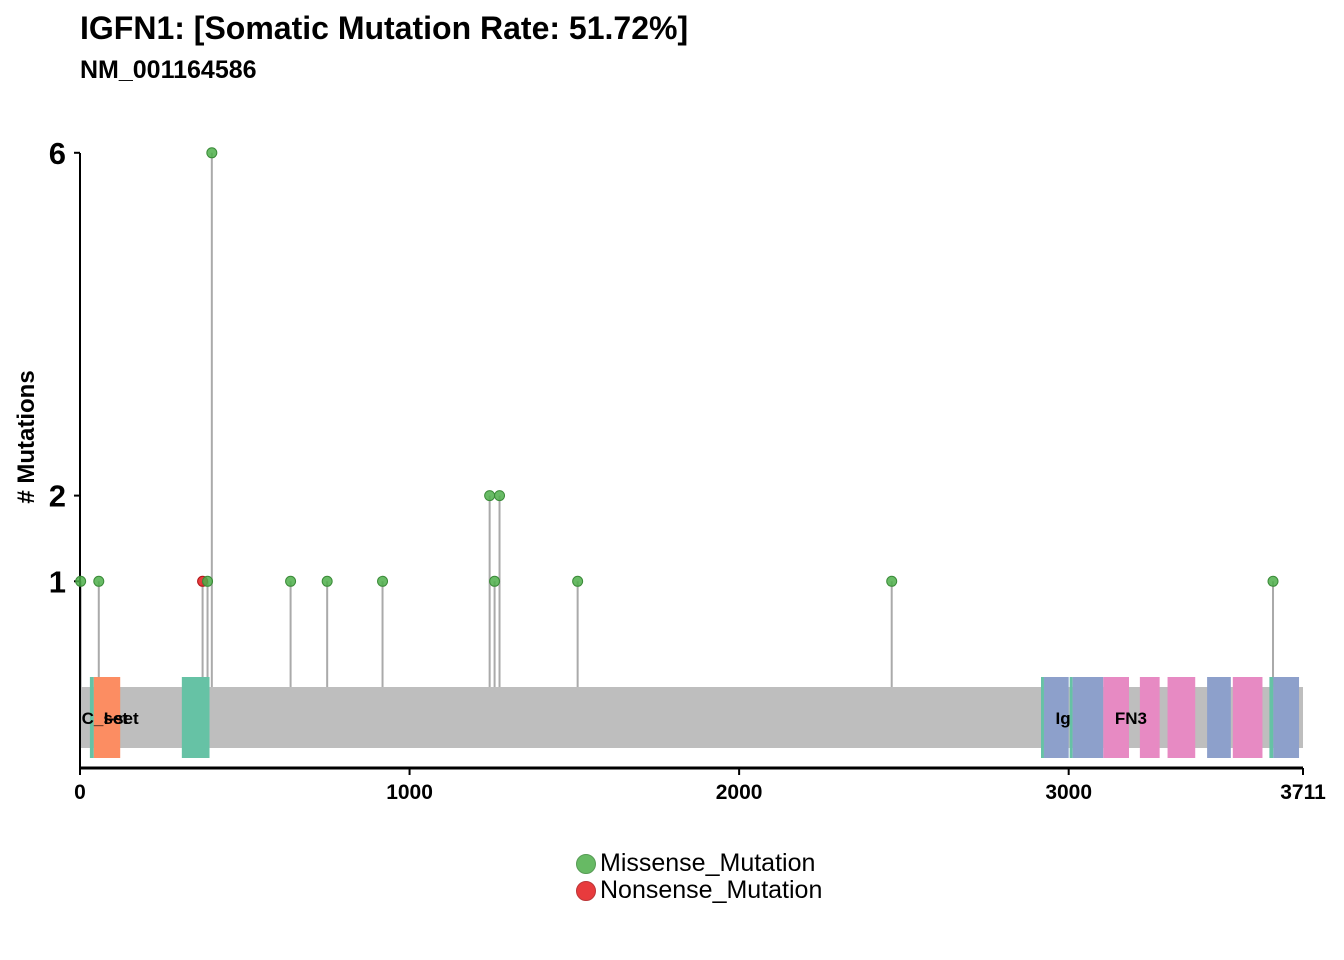  Describe the element at coordinates (57, 581) in the screenshot. I see `y-tick-label: 1` at that location.